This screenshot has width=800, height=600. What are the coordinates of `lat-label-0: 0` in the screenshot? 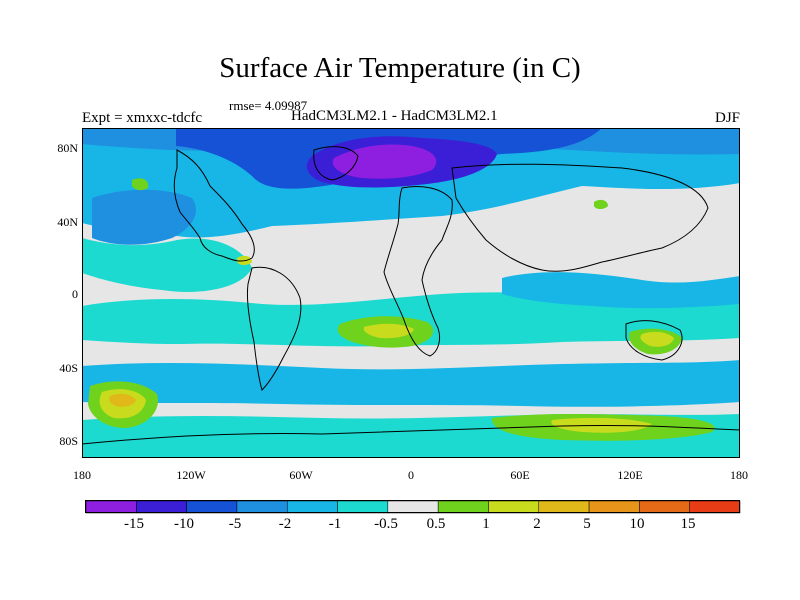 It's located at (75, 294).